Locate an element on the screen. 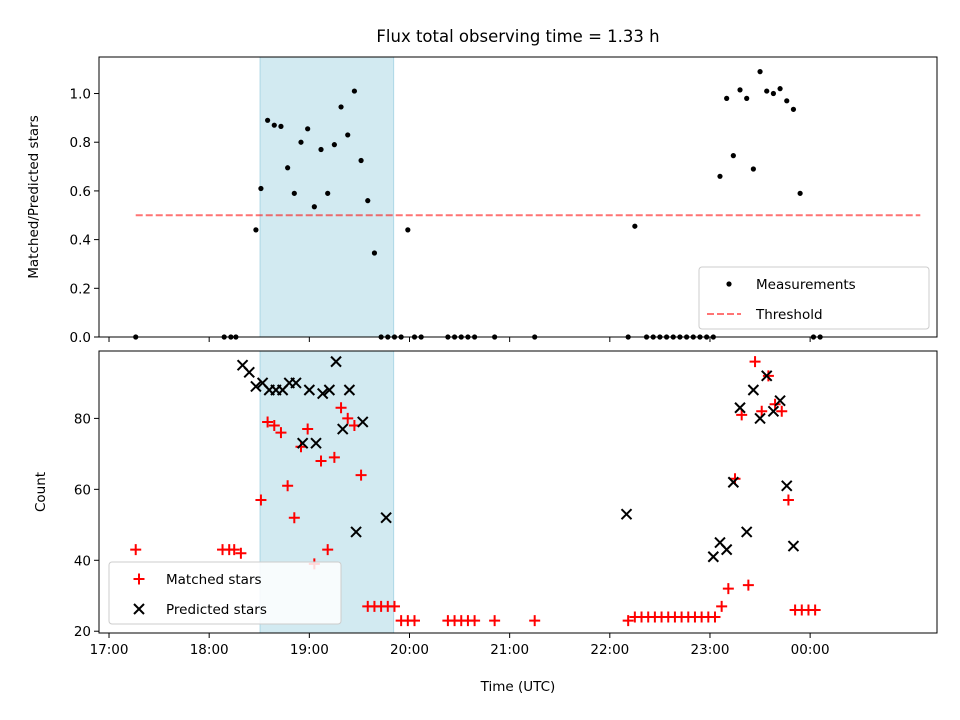  y-tick-label: 0.6 is located at coordinates (80, 192).